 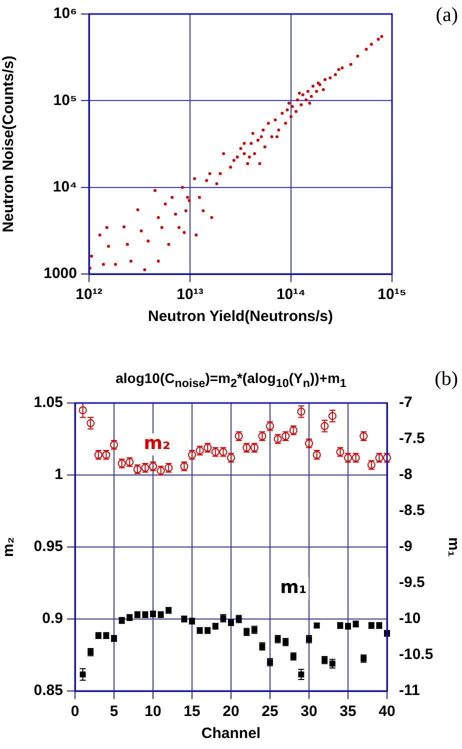 What do you see at coordinates (58, 475) in the screenshot?
I see `y-tick-label: 1` at bounding box center [58, 475].